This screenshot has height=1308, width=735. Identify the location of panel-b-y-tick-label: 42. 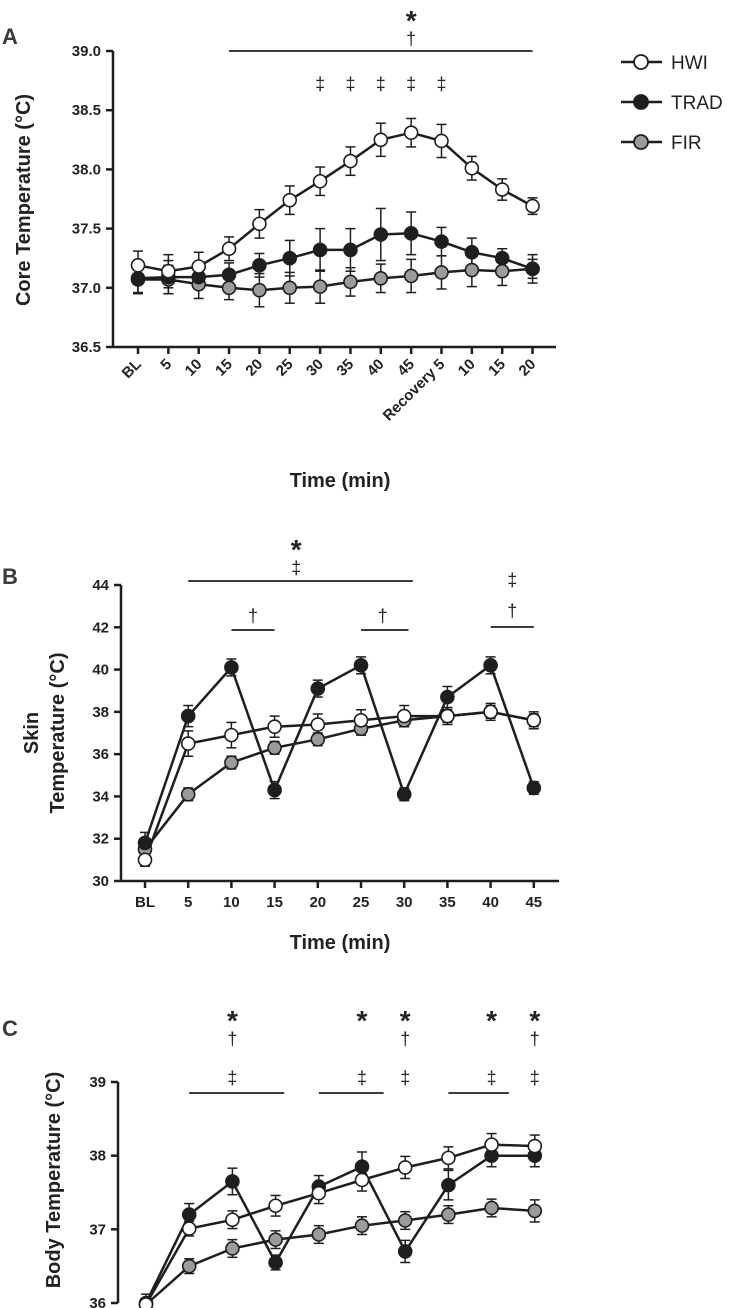
(100, 627).